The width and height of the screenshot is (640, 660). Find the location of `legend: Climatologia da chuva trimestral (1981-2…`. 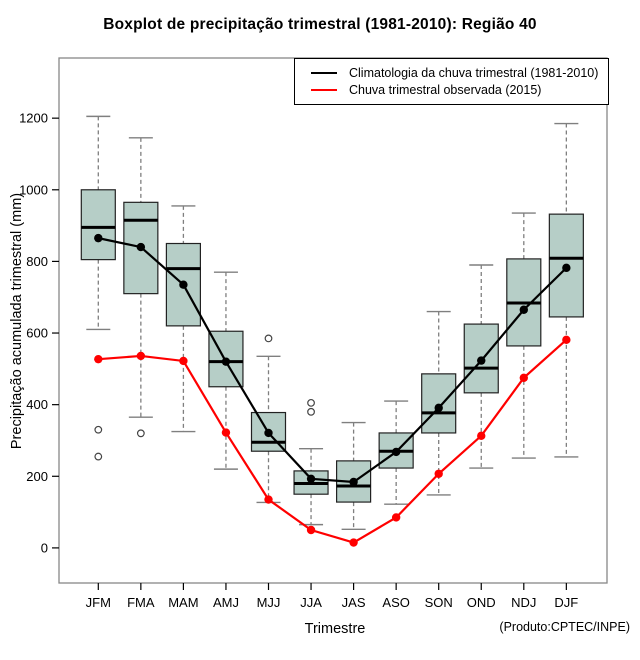

legend: Climatologia da chuva trimestral (1981-2… is located at coordinates (451, 81).